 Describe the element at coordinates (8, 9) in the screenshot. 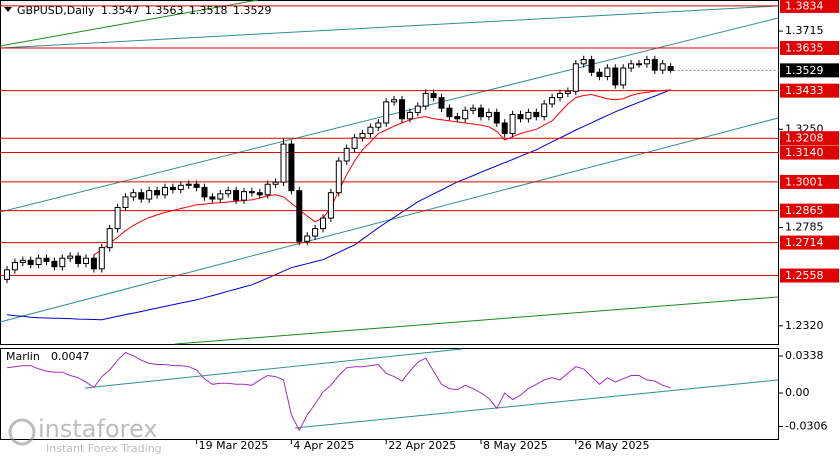

I see `collapse-arrow` at that location.